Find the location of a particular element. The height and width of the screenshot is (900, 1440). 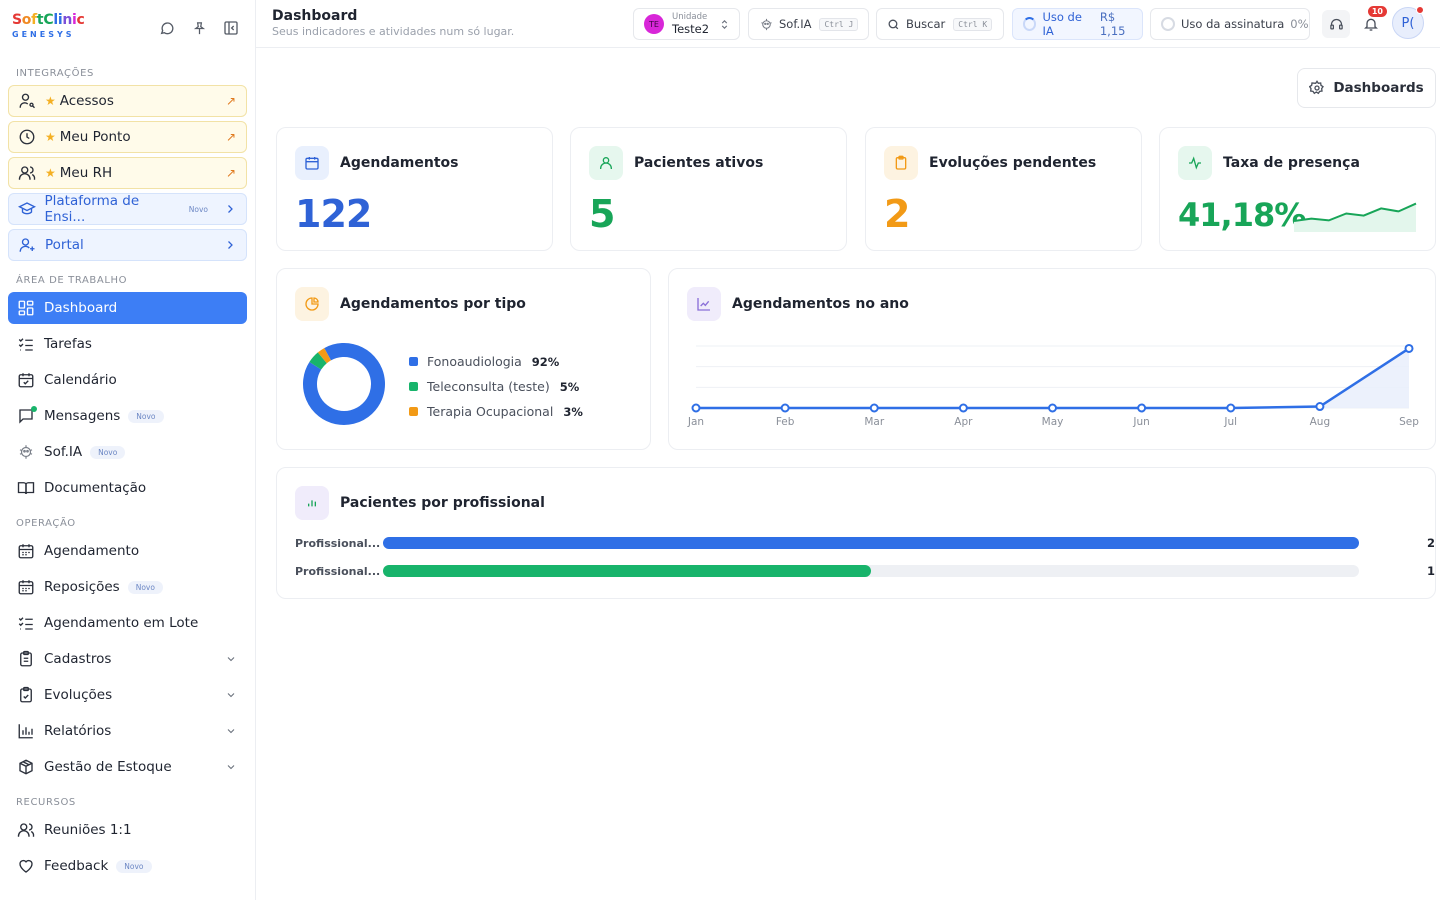

x-tick-label: Apr is located at coordinates (963, 422).